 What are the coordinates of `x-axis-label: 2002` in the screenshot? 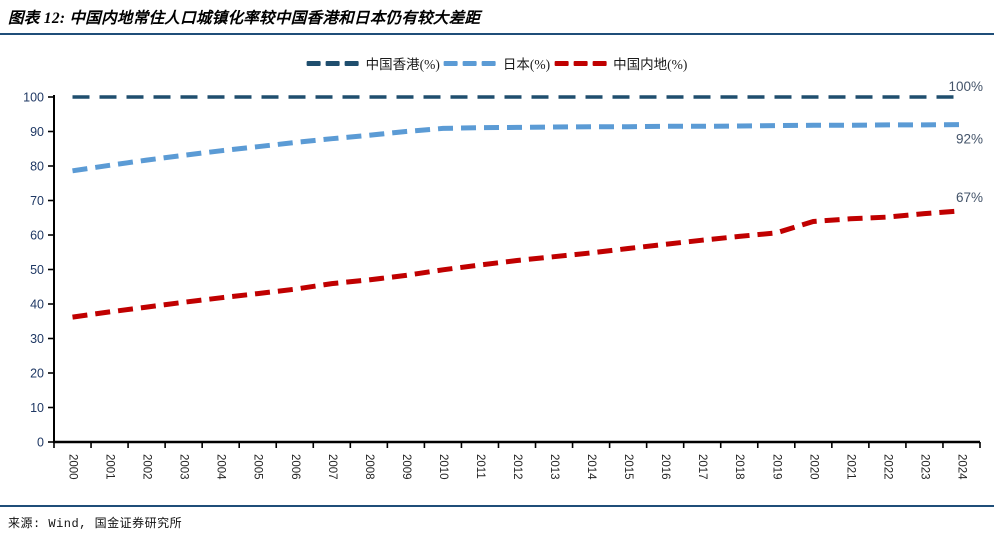 It's located at (147, 467).